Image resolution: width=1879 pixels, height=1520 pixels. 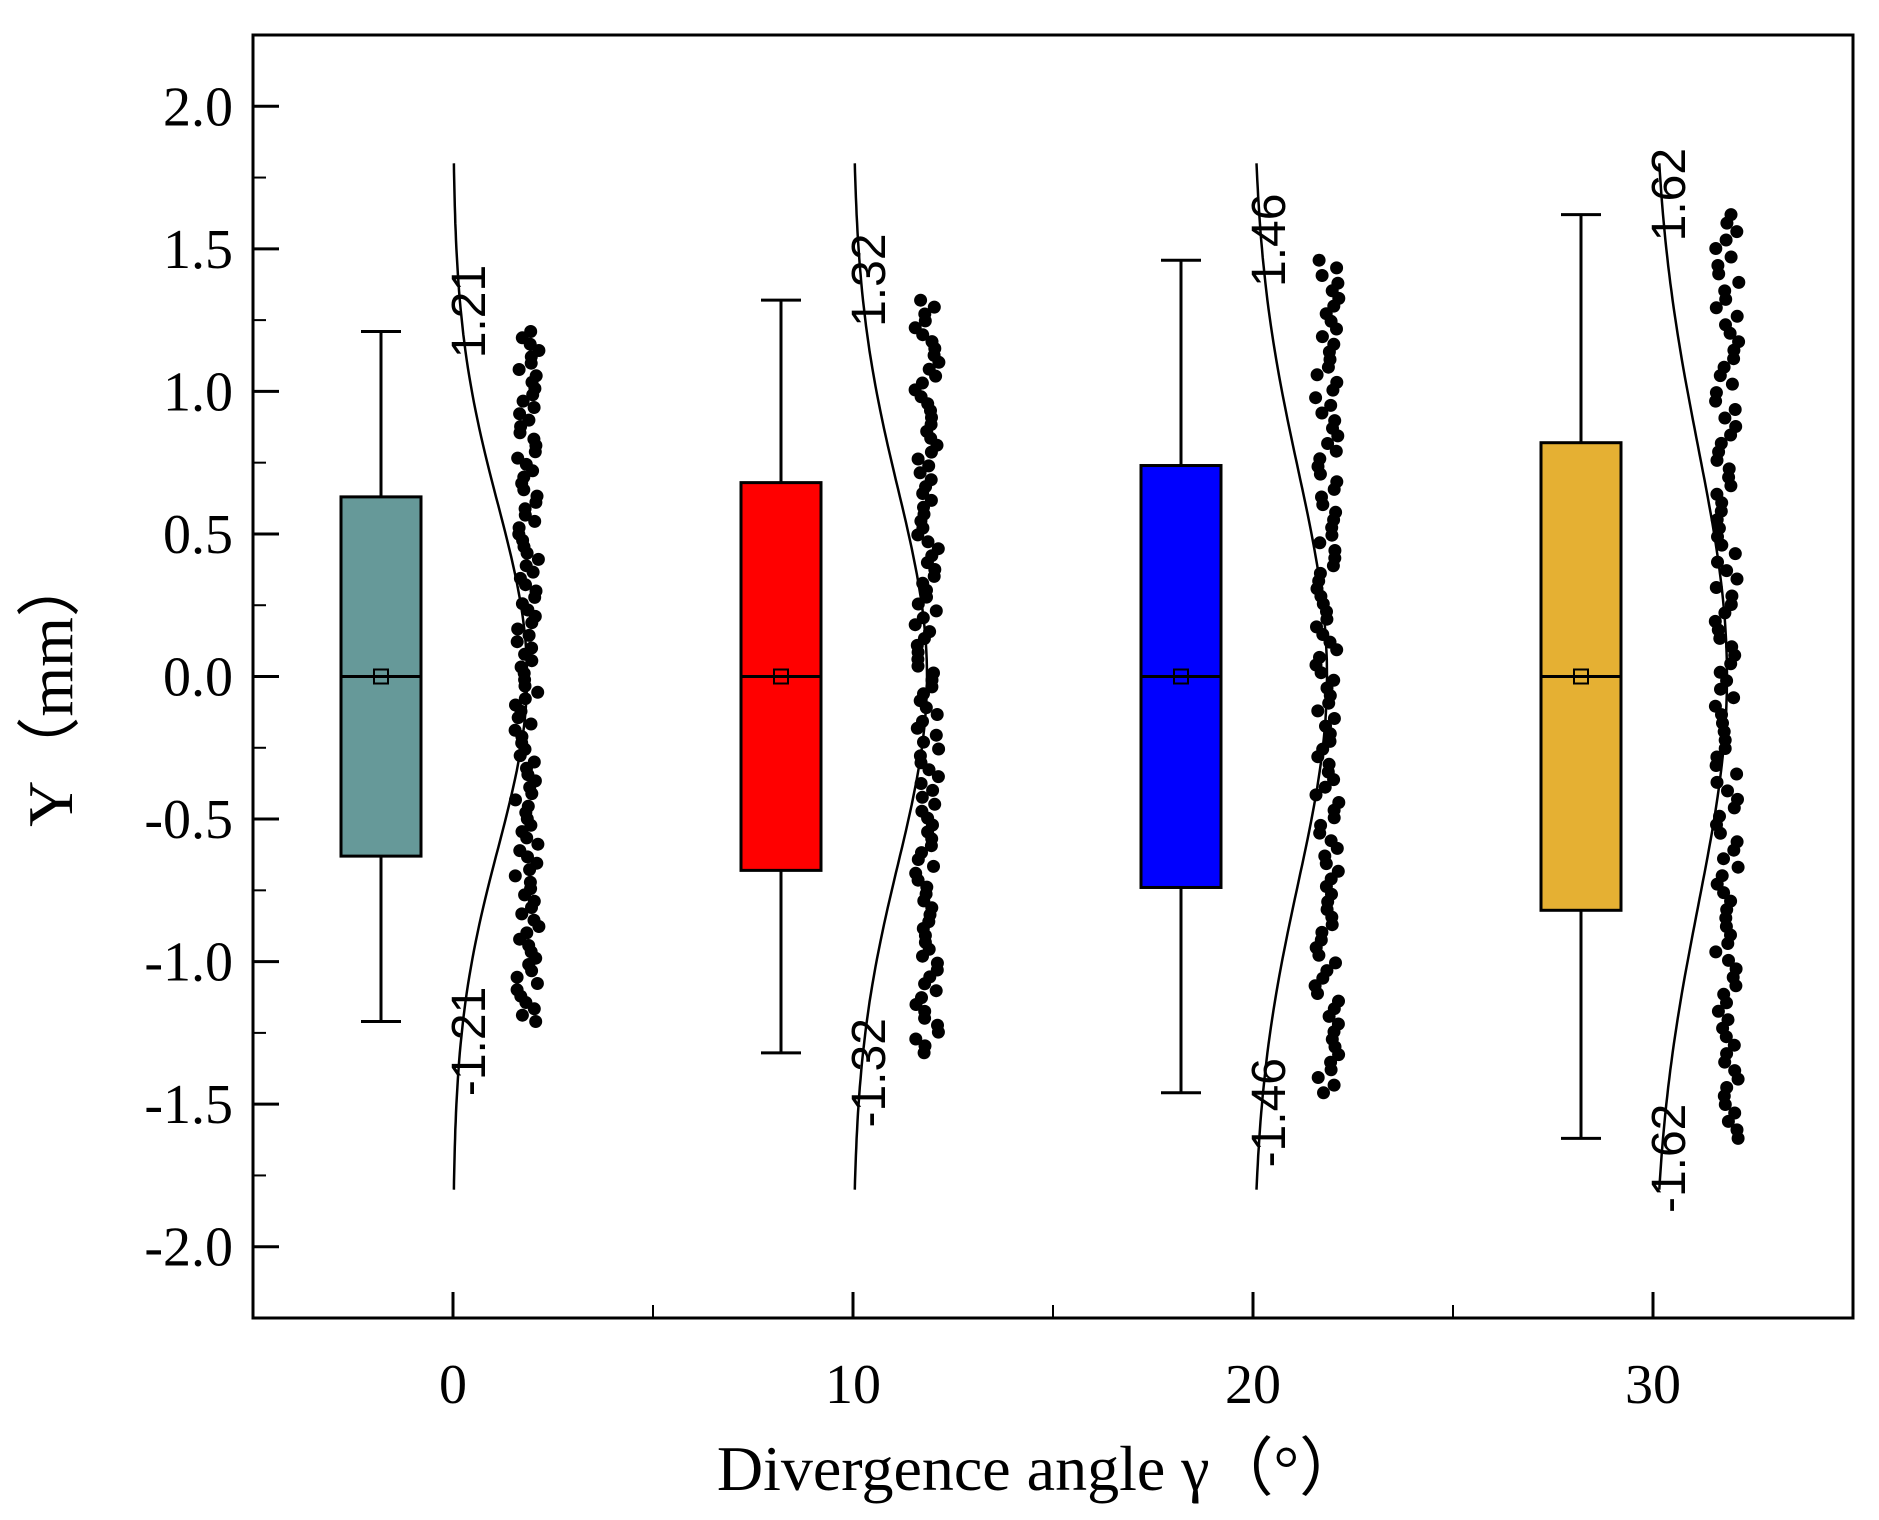 What do you see at coordinates (469, 311) in the screenshot?
I see `annotation-upper: 1.21` at bounding box center [469, 311].